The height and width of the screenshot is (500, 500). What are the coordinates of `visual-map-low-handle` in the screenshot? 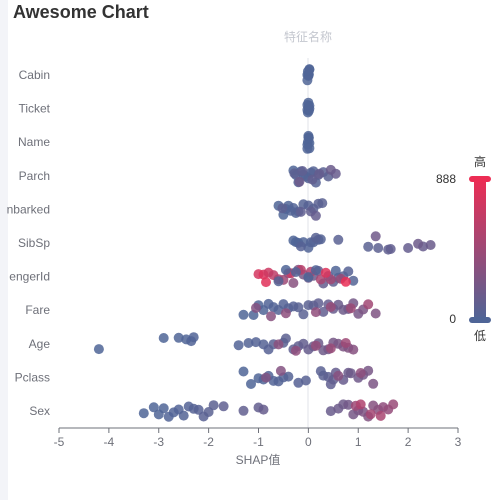 It's located at (480, 320).